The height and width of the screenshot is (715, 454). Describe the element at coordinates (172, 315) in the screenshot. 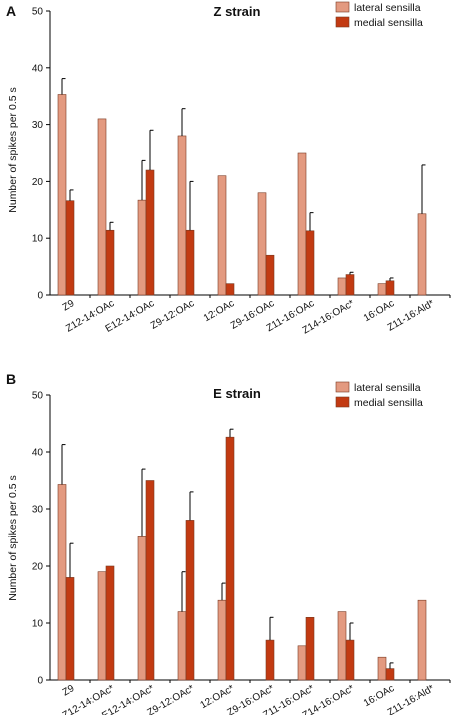

I see `x-tick-label: Z9-12:OAc` at that location.